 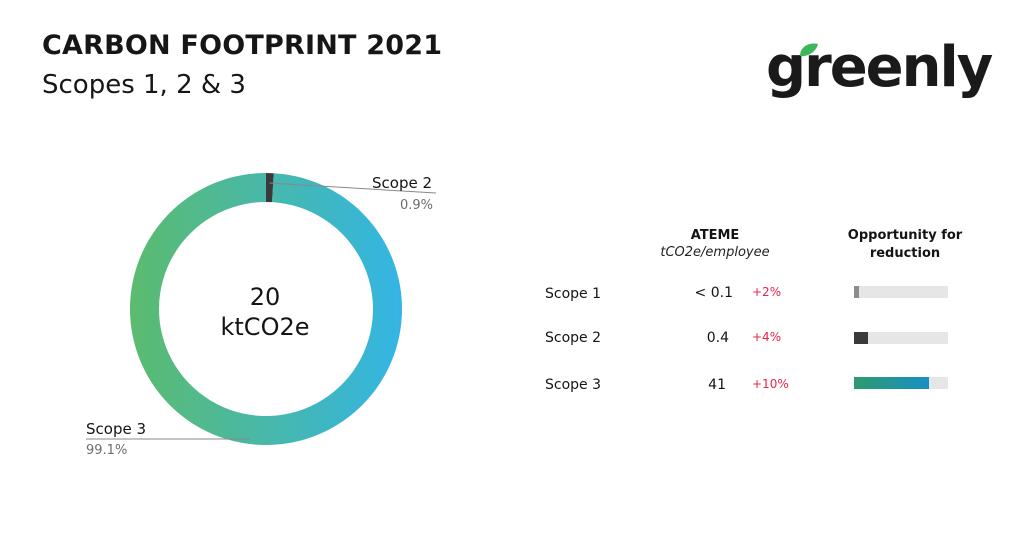 I want to click on donut-center-total: 20 ktCO2e, so click(x=265, y=312).